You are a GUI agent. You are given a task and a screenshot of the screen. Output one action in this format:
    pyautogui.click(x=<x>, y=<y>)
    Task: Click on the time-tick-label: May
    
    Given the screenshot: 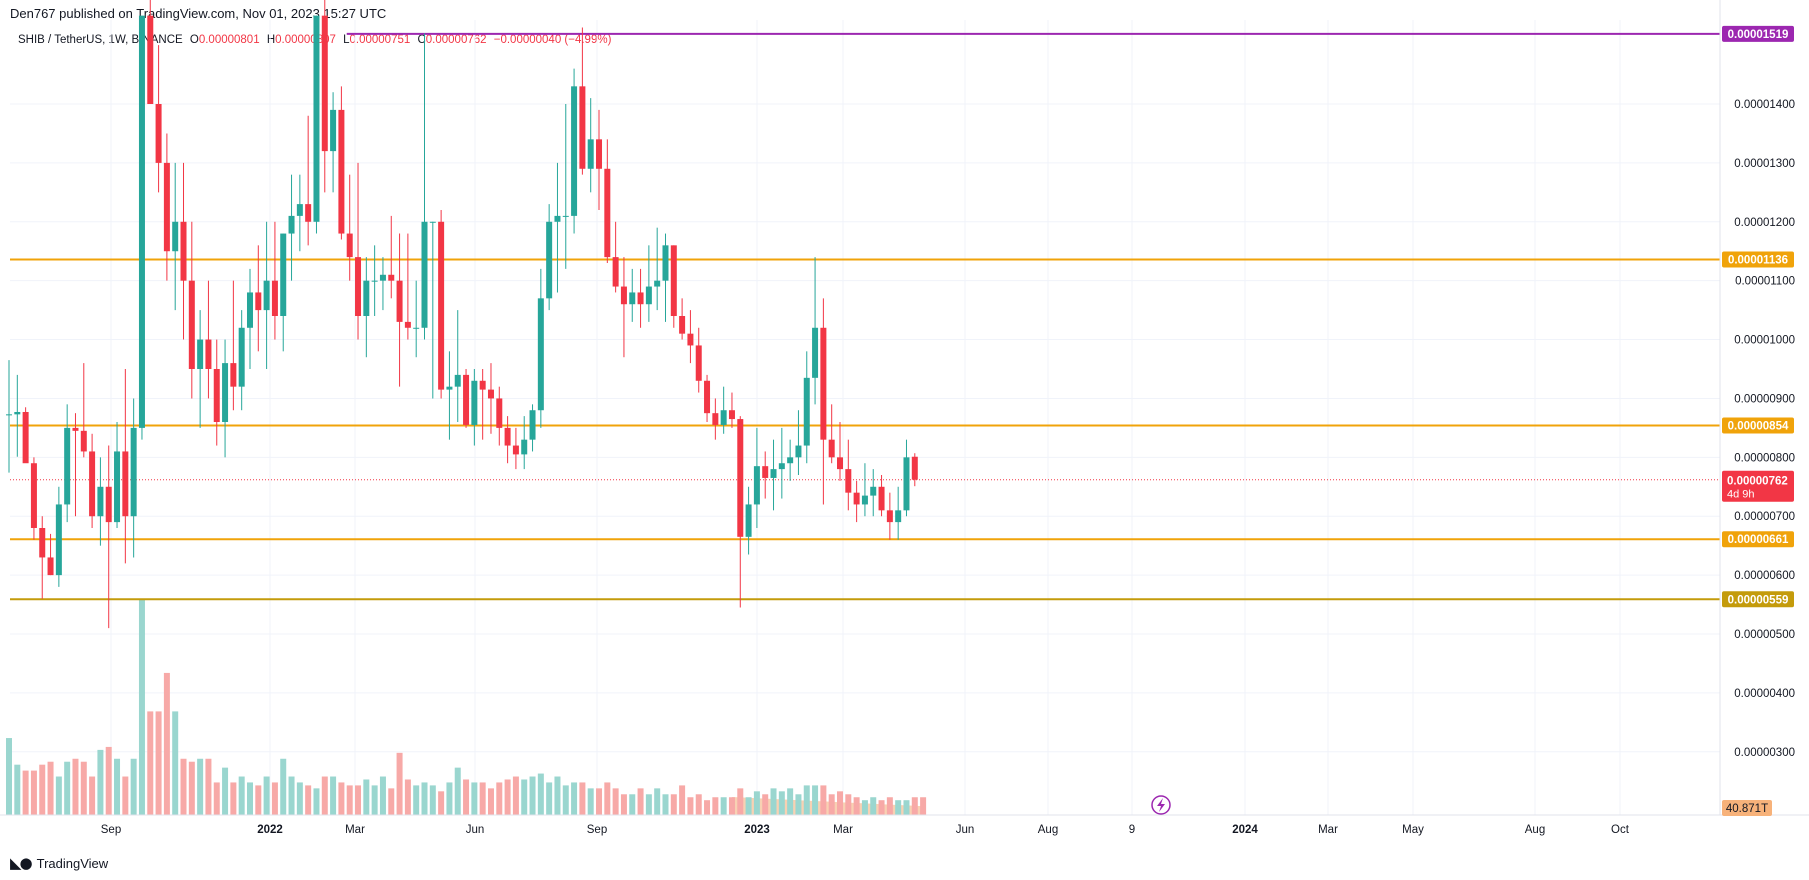 What is the action you would take?
    pyautogui.click(x=1413, y=830)
    